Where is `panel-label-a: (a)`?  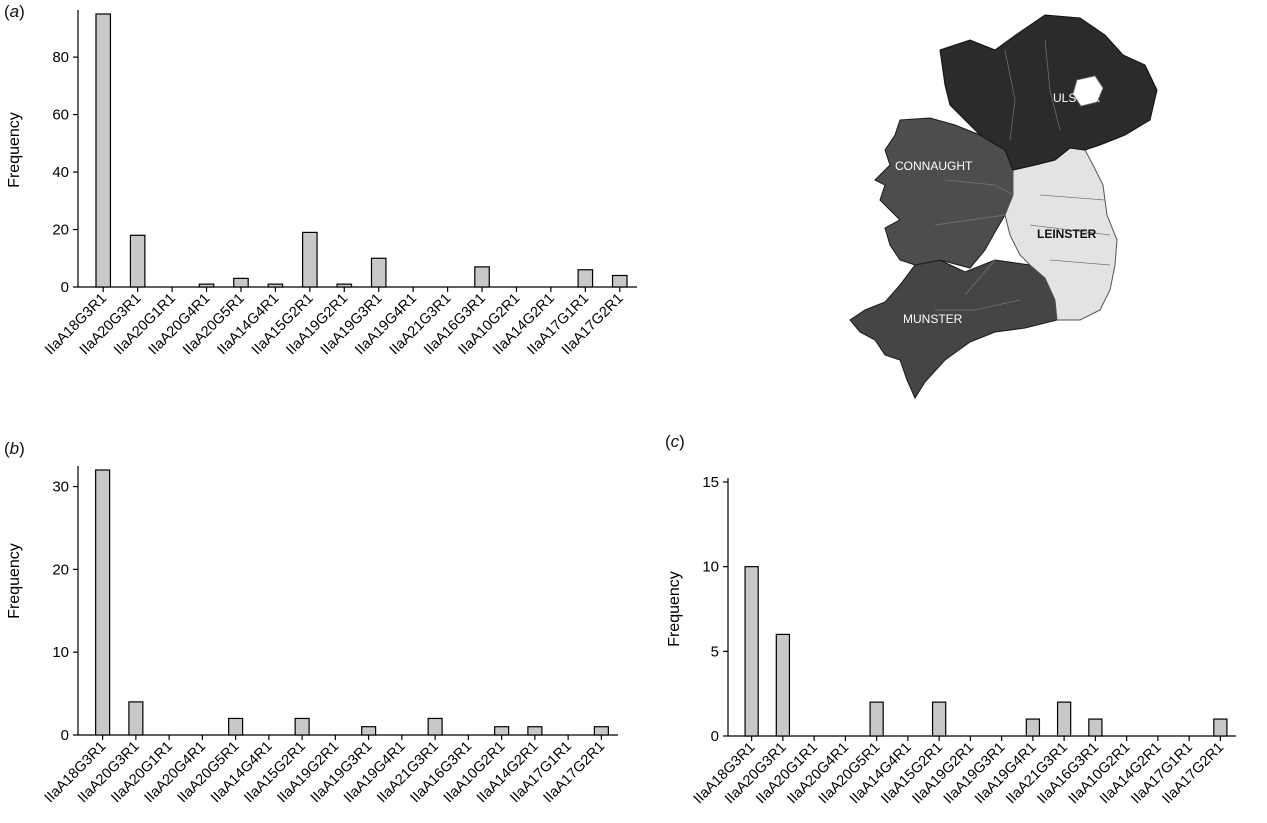 panel-label-a: (a) is located at coordinates (14, 12).